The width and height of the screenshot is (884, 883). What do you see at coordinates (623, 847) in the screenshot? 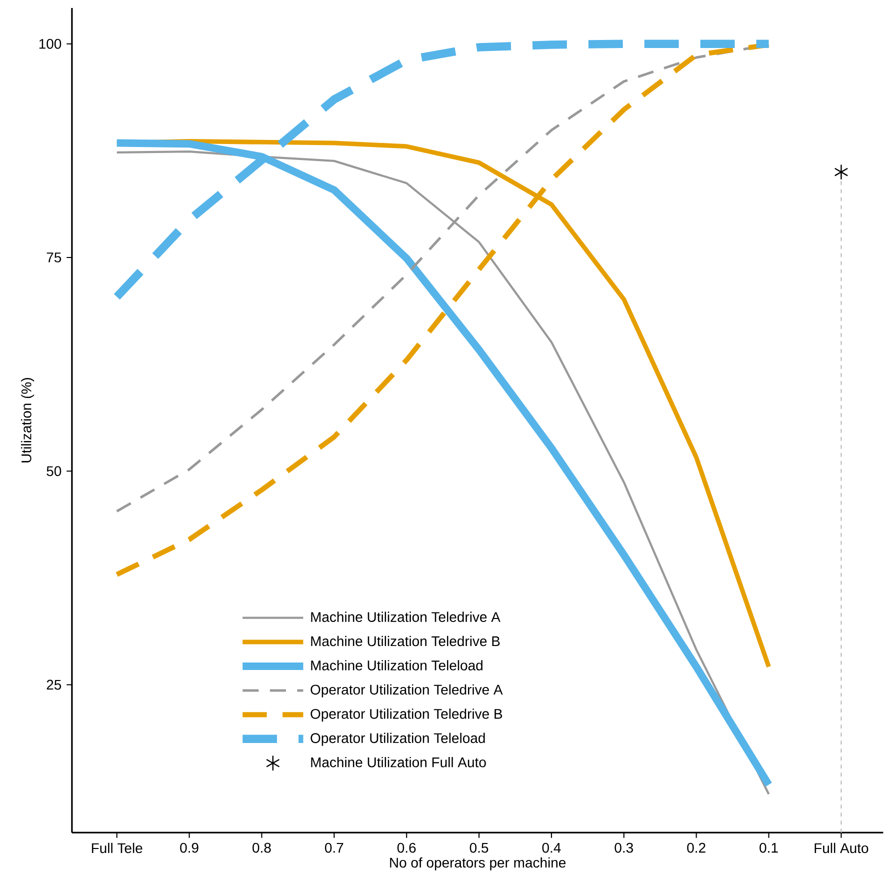
I see `x-tick-label: 0.3` at bounding box center [623, 847].